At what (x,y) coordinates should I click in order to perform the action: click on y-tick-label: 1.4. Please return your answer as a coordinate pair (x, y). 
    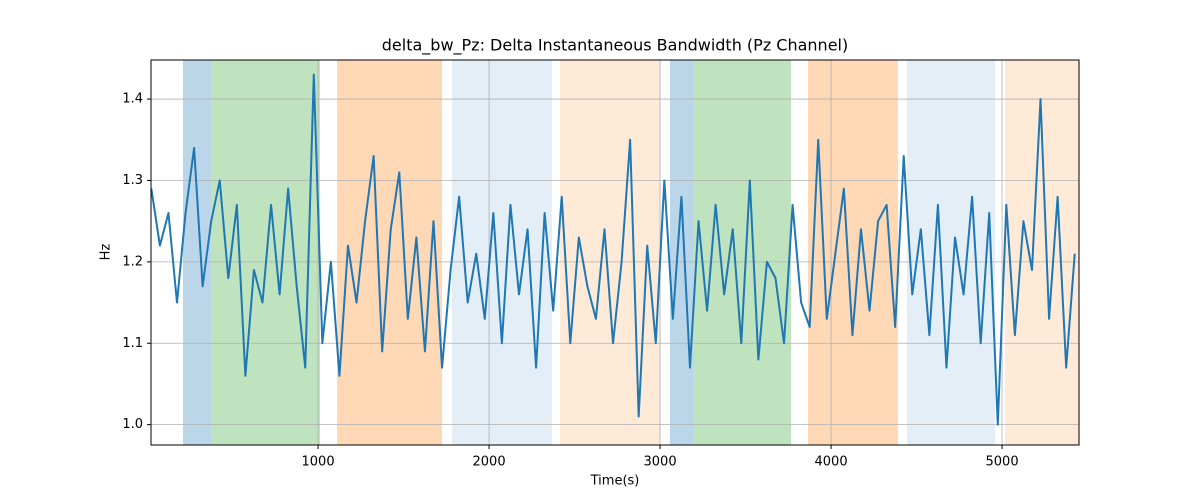
    Looking at the image, I should click on (132, 99).